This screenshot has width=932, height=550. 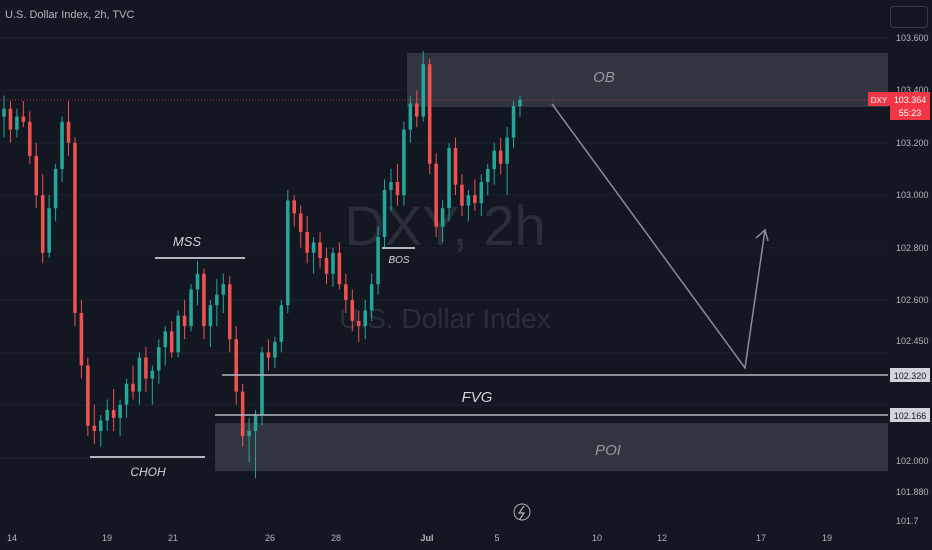 What do you see at coordinates (270, 538) in the screenshot?
I see `x-tick-label: 26` at bounding box center [270, 538].